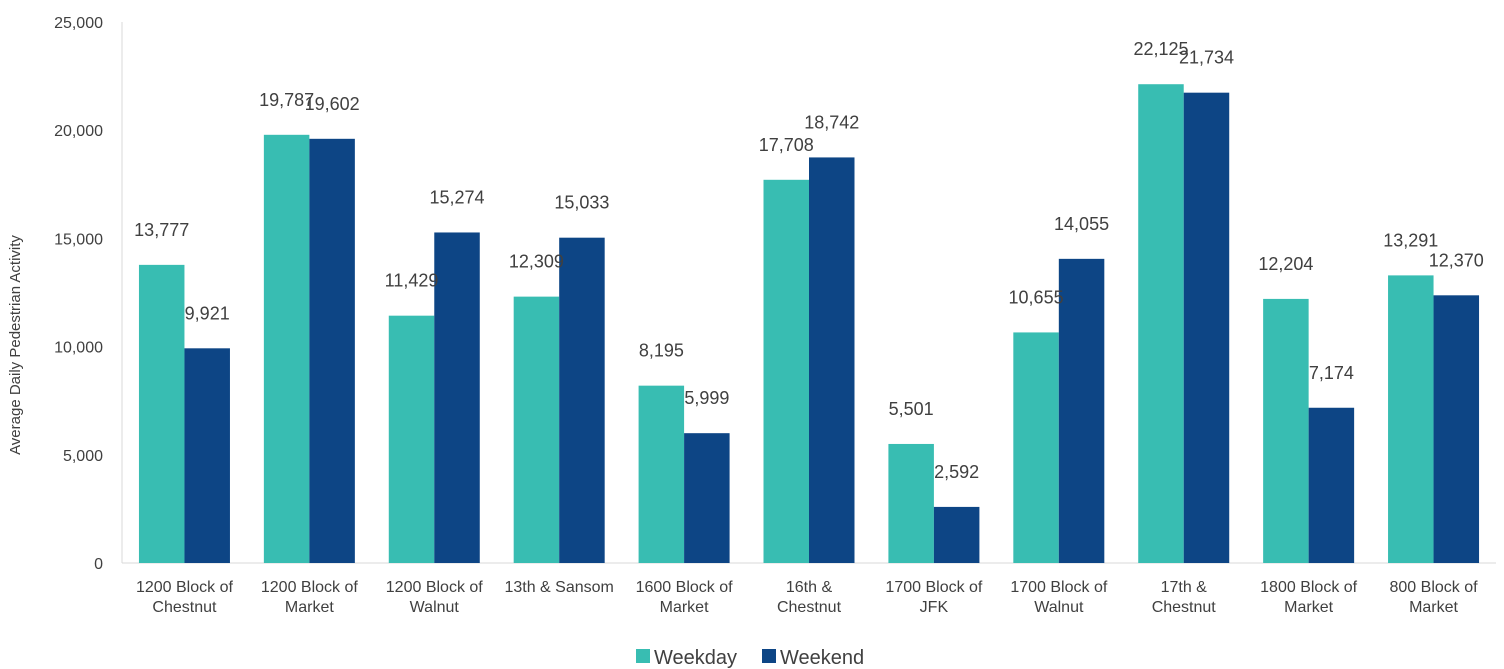 The height and width of the screenshot is (669, 1504). Describe the element at coordinates (1184, 597) in the screenshot. I see `x-tick-label: 17th & Chestnut` at that location.